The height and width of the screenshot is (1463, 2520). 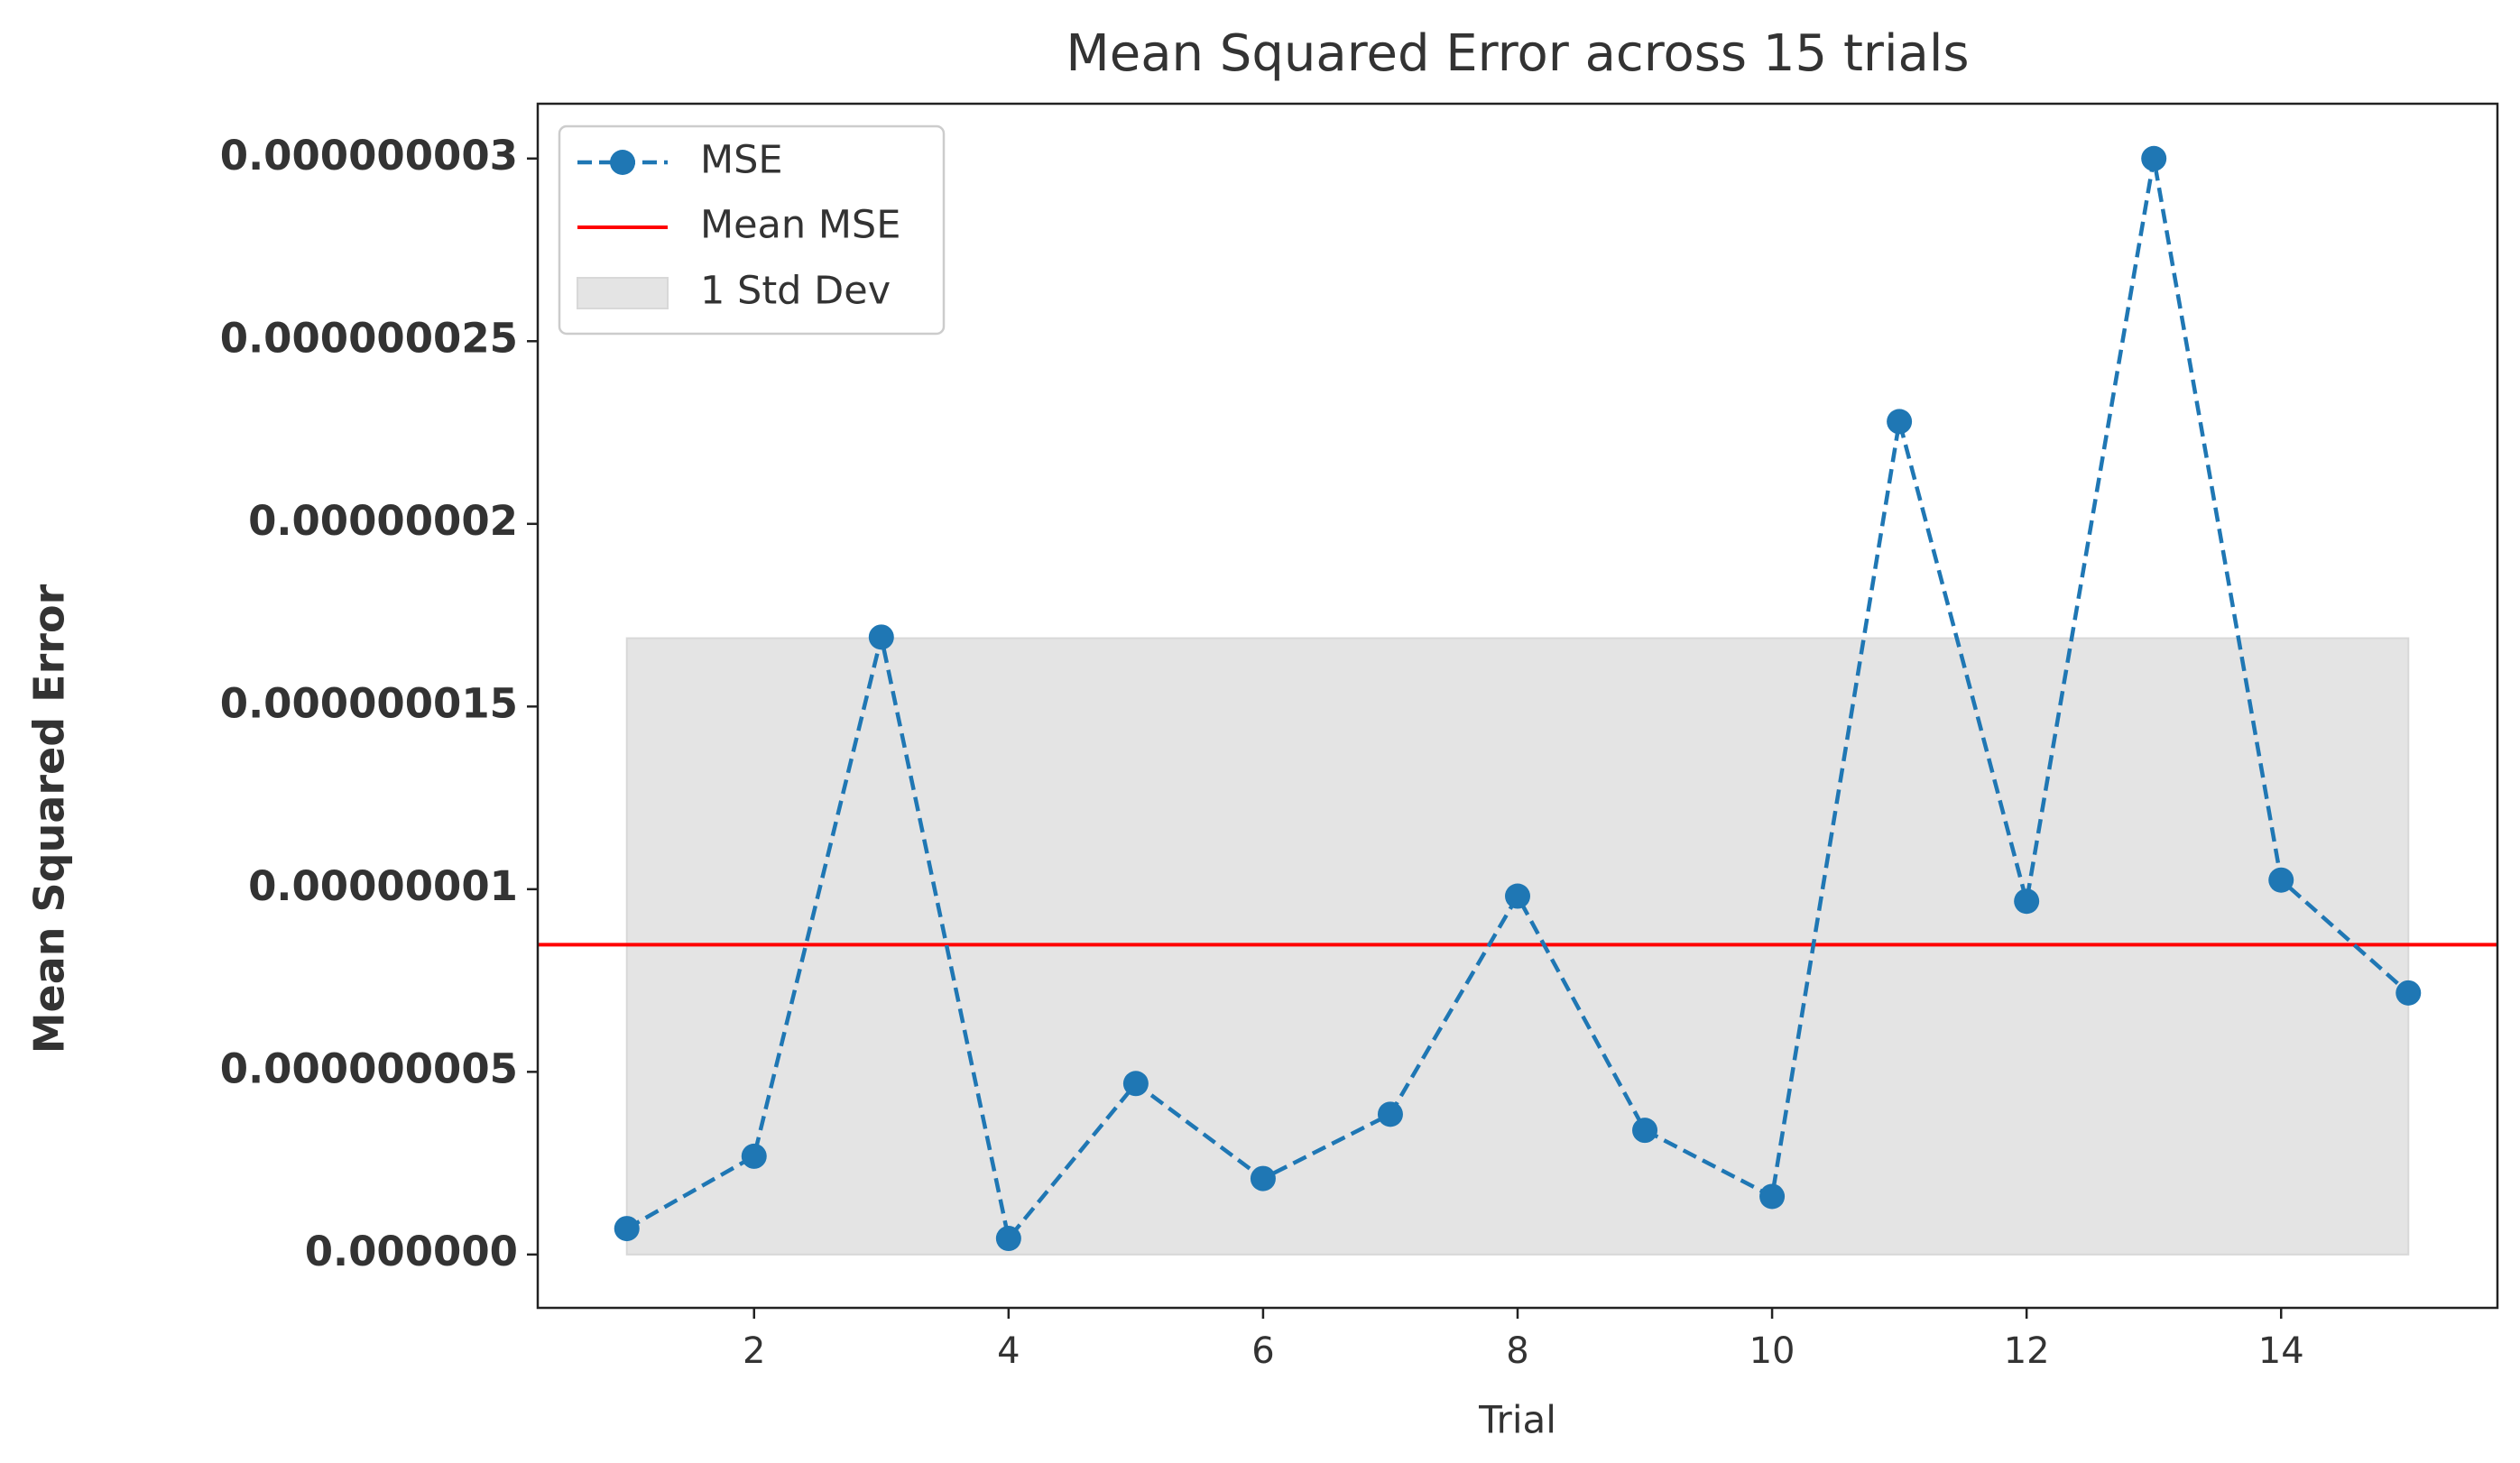 What do you see at coordinates (1517, 1420) in the screenshot?
I see `x-axis-label: Trial` at bounding box center [1517, 1420].